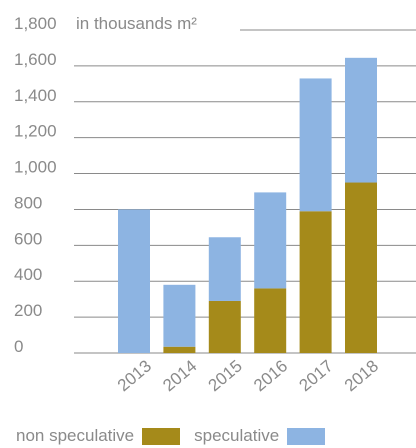  What do you see at coordinates (75, 435) in the screenshot?
I see `legend-label-non-speculative: non speculative` at bounding box center [75, 435].